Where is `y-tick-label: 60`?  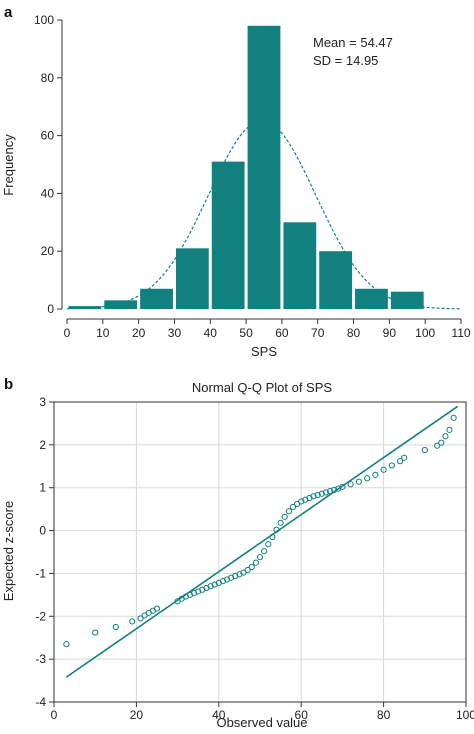 y-tick-label: 60 is located at coordinates (48, 136).